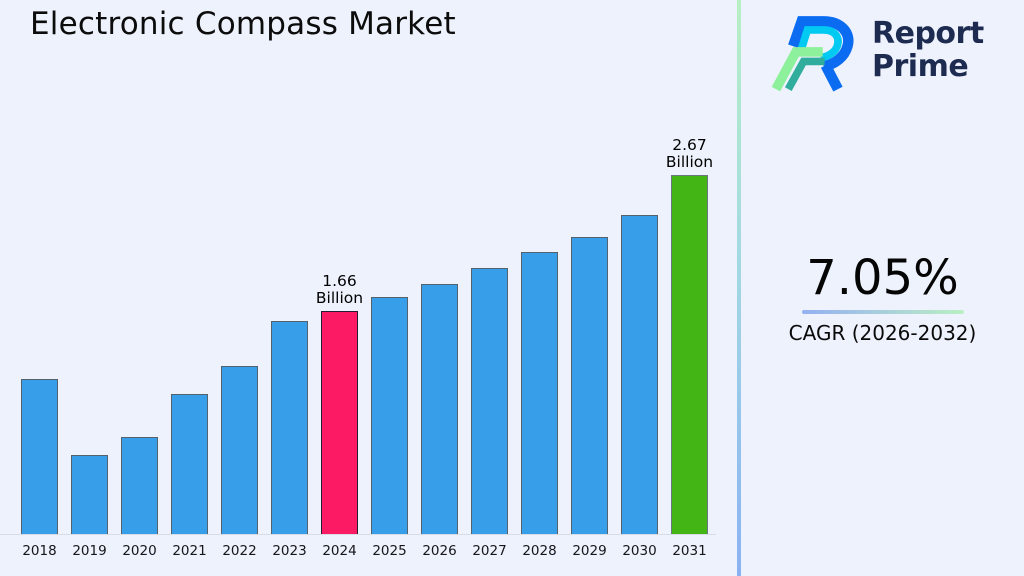 Image resolution: width=1024 pixels, height=576 pixels. I want to click on bar-2025, so click(389, 415).